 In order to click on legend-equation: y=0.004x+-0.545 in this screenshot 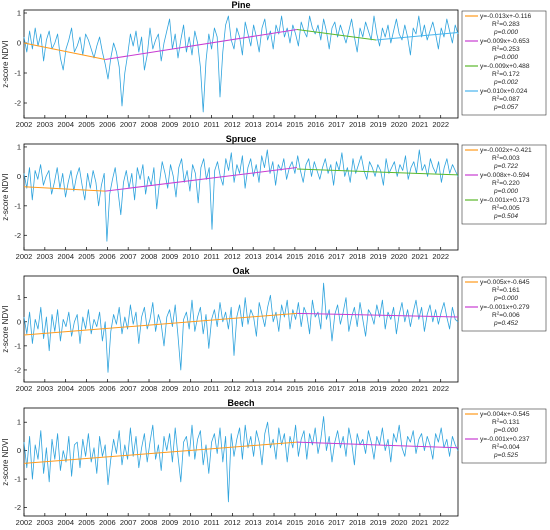, I will do `click(505, 414)`.